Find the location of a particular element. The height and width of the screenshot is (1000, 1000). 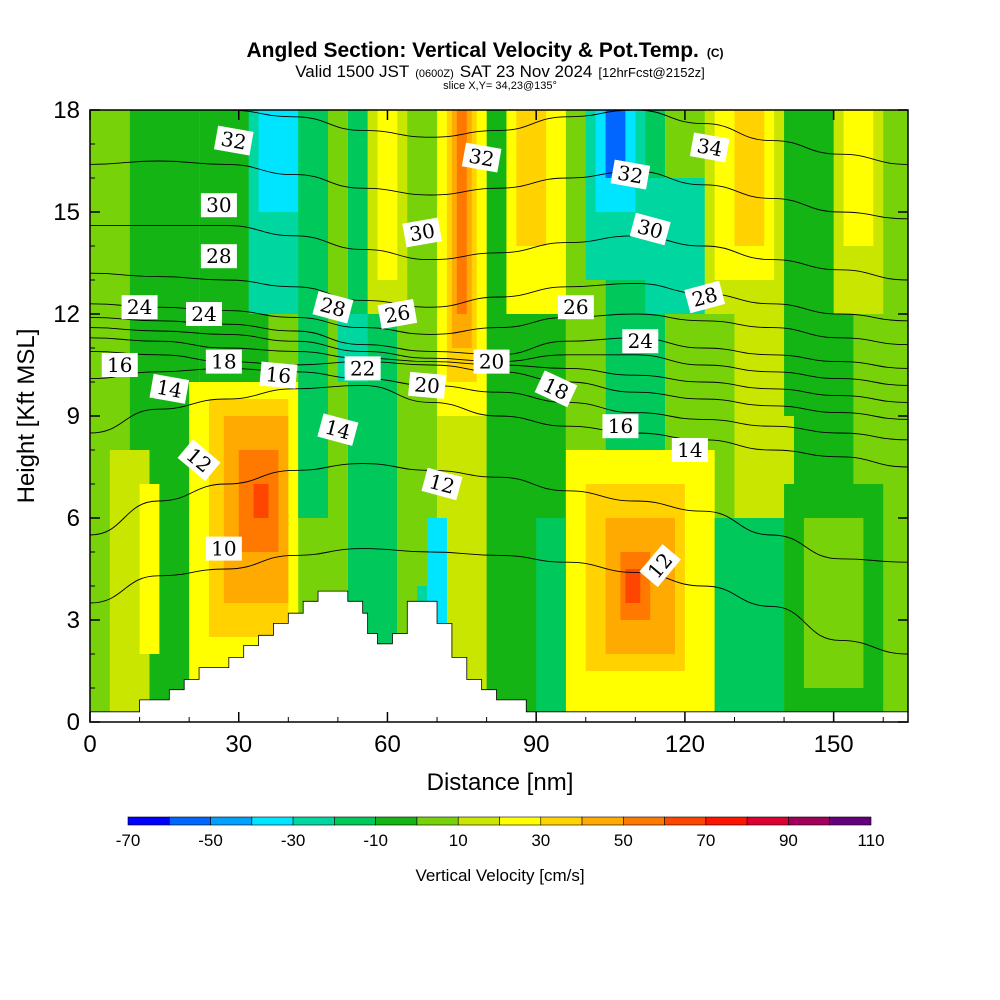

contour-label-12: 20 is located at coordinates (427, 385).